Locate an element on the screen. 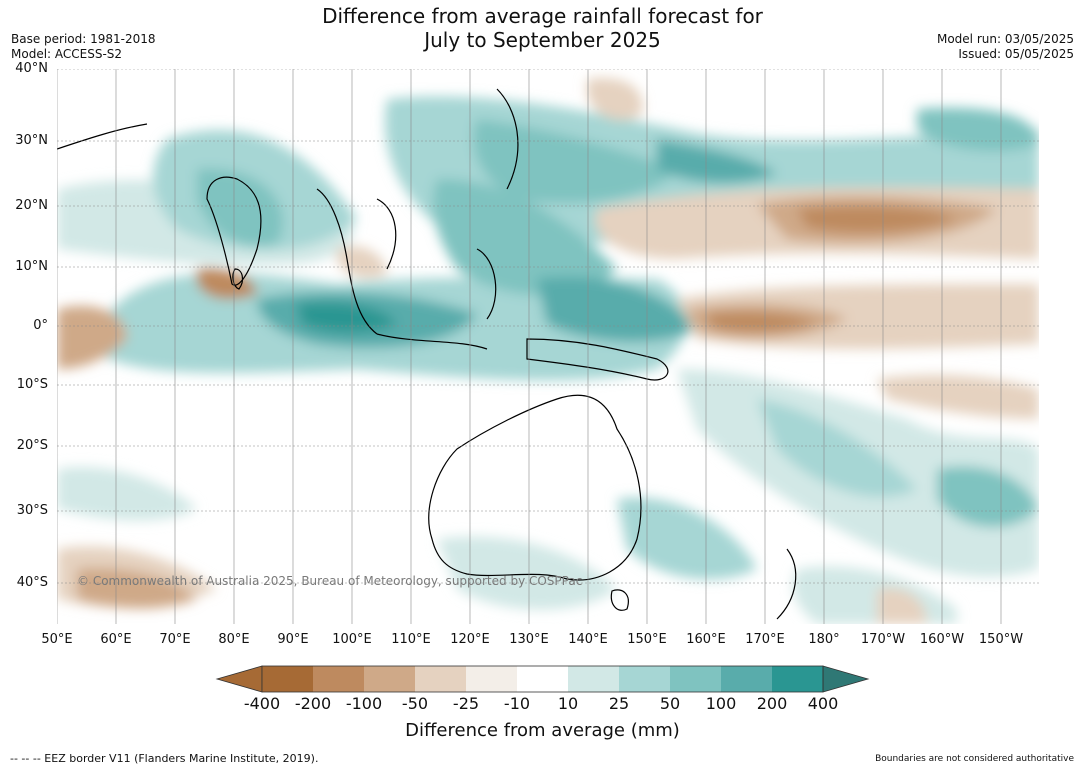  lon-label-90e: 90°E is located at coordinates (293, 639).